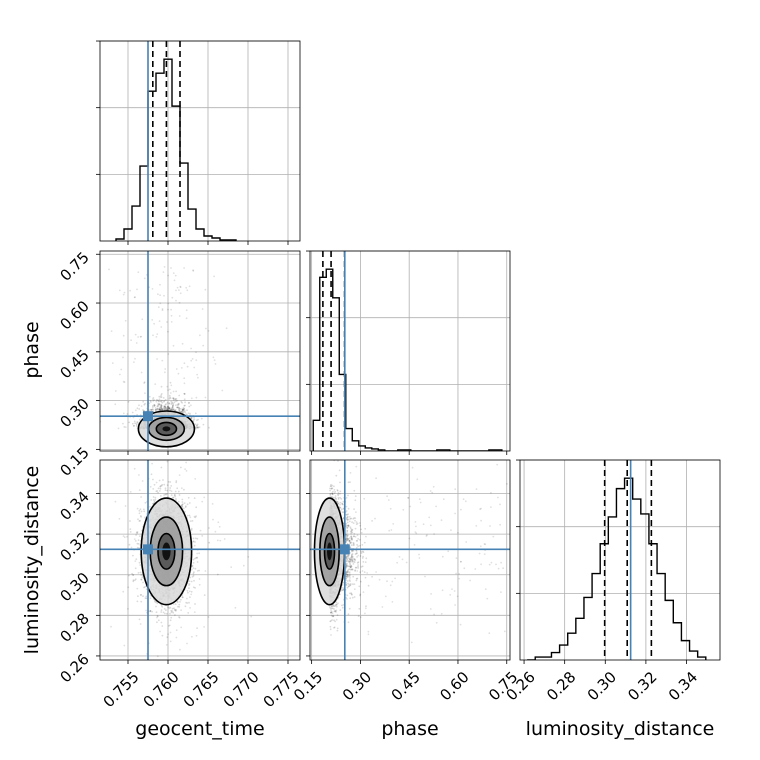  What do you see at coordinates (617, 560) in the screenshot?
I see `histogram-luminosity-distance` at bounding box center [617, 560].